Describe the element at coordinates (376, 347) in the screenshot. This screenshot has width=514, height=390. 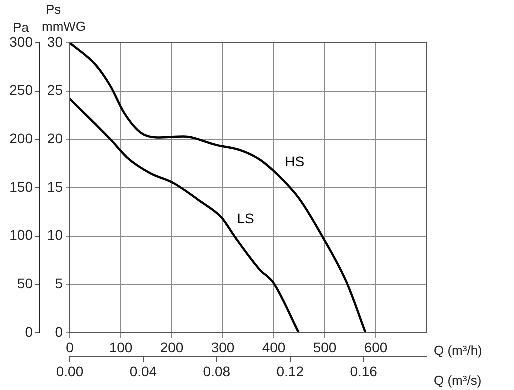
I see `x-tick-label: 600` at that location.